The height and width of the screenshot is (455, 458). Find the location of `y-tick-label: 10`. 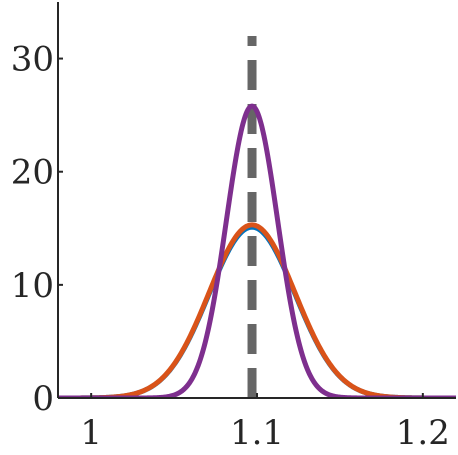

y-tick-label: 10 is located at coordinates (32, 286).